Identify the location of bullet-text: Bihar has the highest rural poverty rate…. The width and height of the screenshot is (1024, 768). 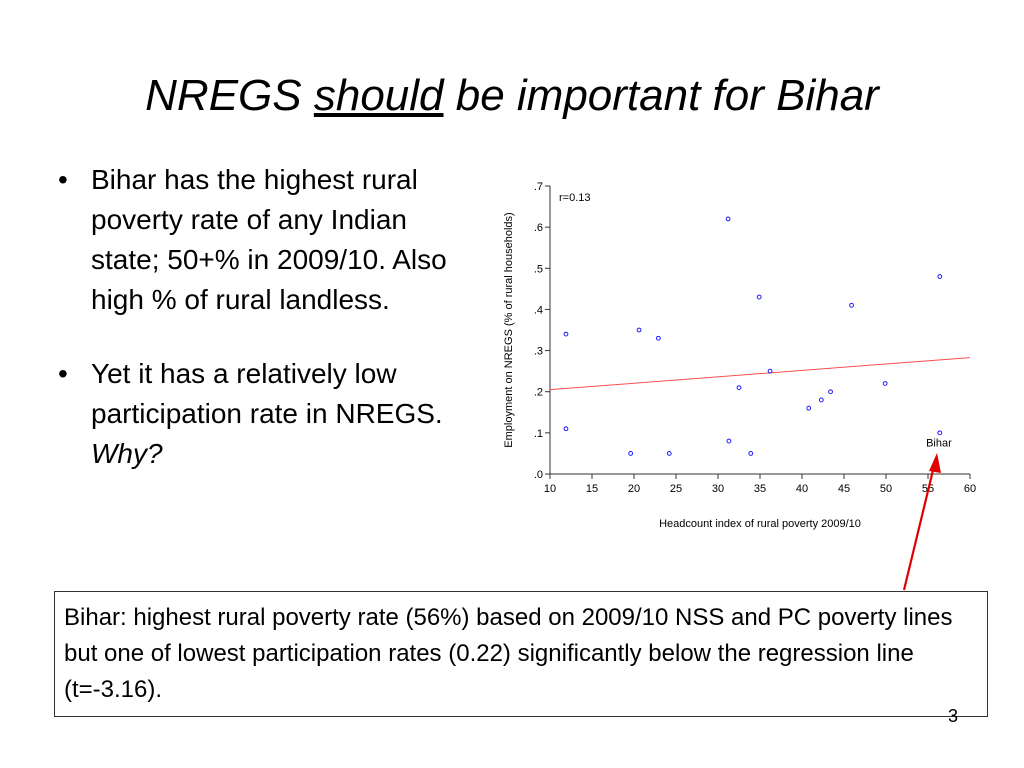
(269, 239).